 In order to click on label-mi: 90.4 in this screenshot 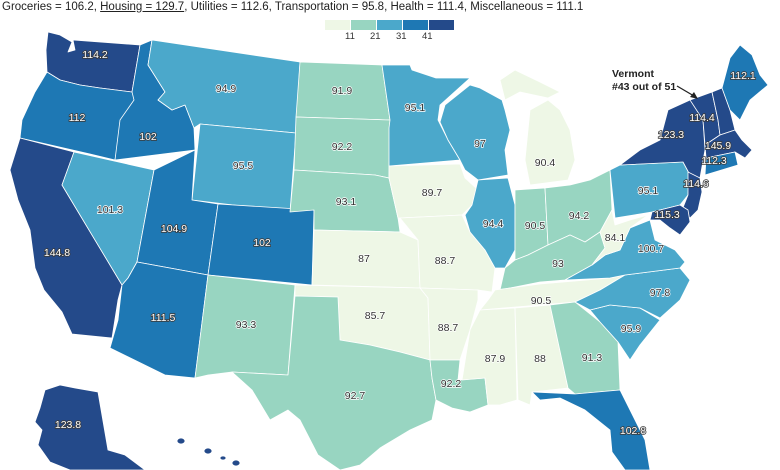, I will do `click(545, 163)`.